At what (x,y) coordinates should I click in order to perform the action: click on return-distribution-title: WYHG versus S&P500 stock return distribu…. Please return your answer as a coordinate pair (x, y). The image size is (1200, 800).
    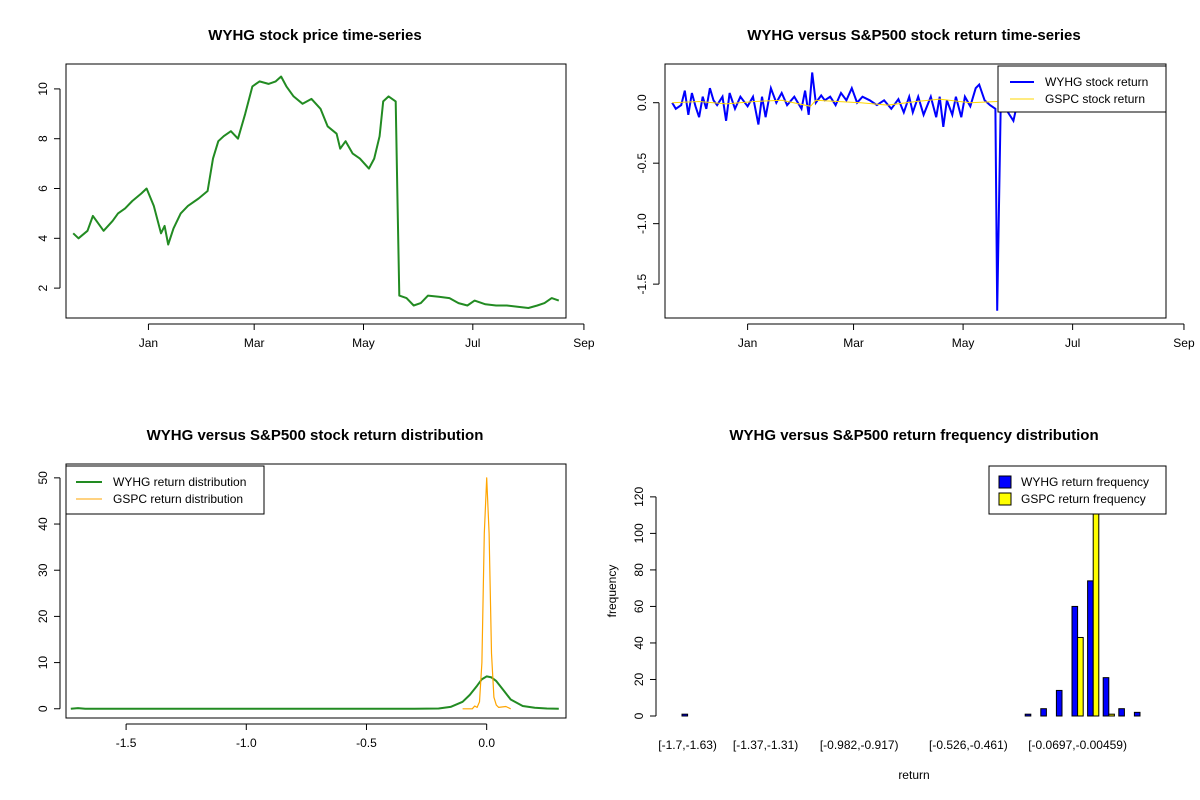
    Looking at the image, I should click on (315, 435).